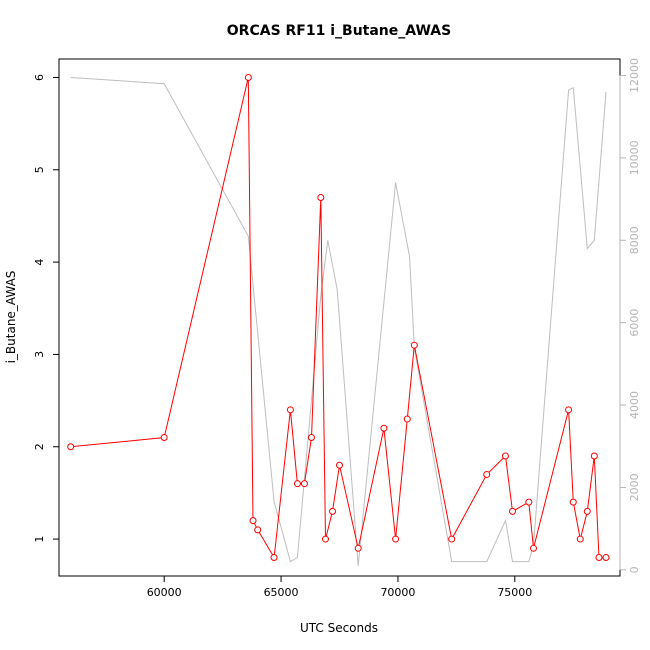  I want to click on chart-title: ORCAS RF11 i_Butane_AWAS, so click(339, 31).